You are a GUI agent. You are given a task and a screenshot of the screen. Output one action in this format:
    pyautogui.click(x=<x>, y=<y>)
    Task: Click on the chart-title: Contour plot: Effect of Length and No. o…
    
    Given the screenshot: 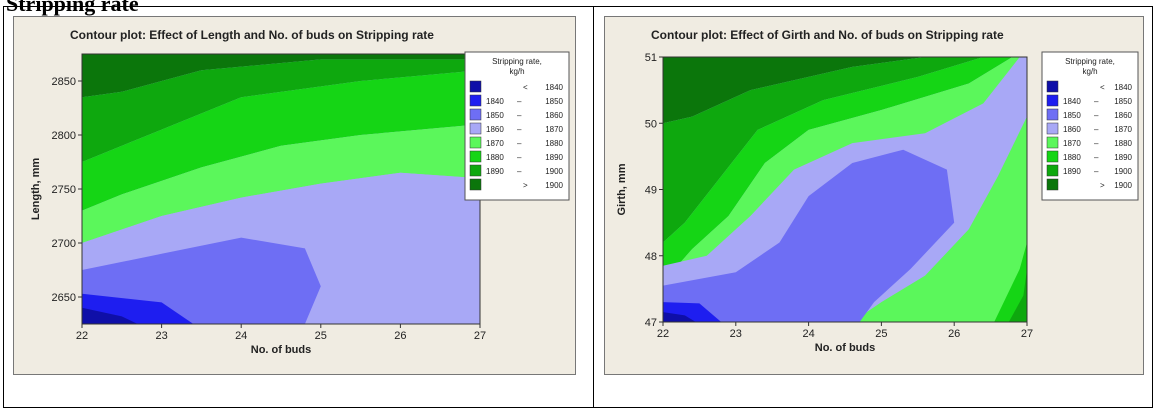 What is the action you would take?
    pyautogui.click(x=252, y=35)
    